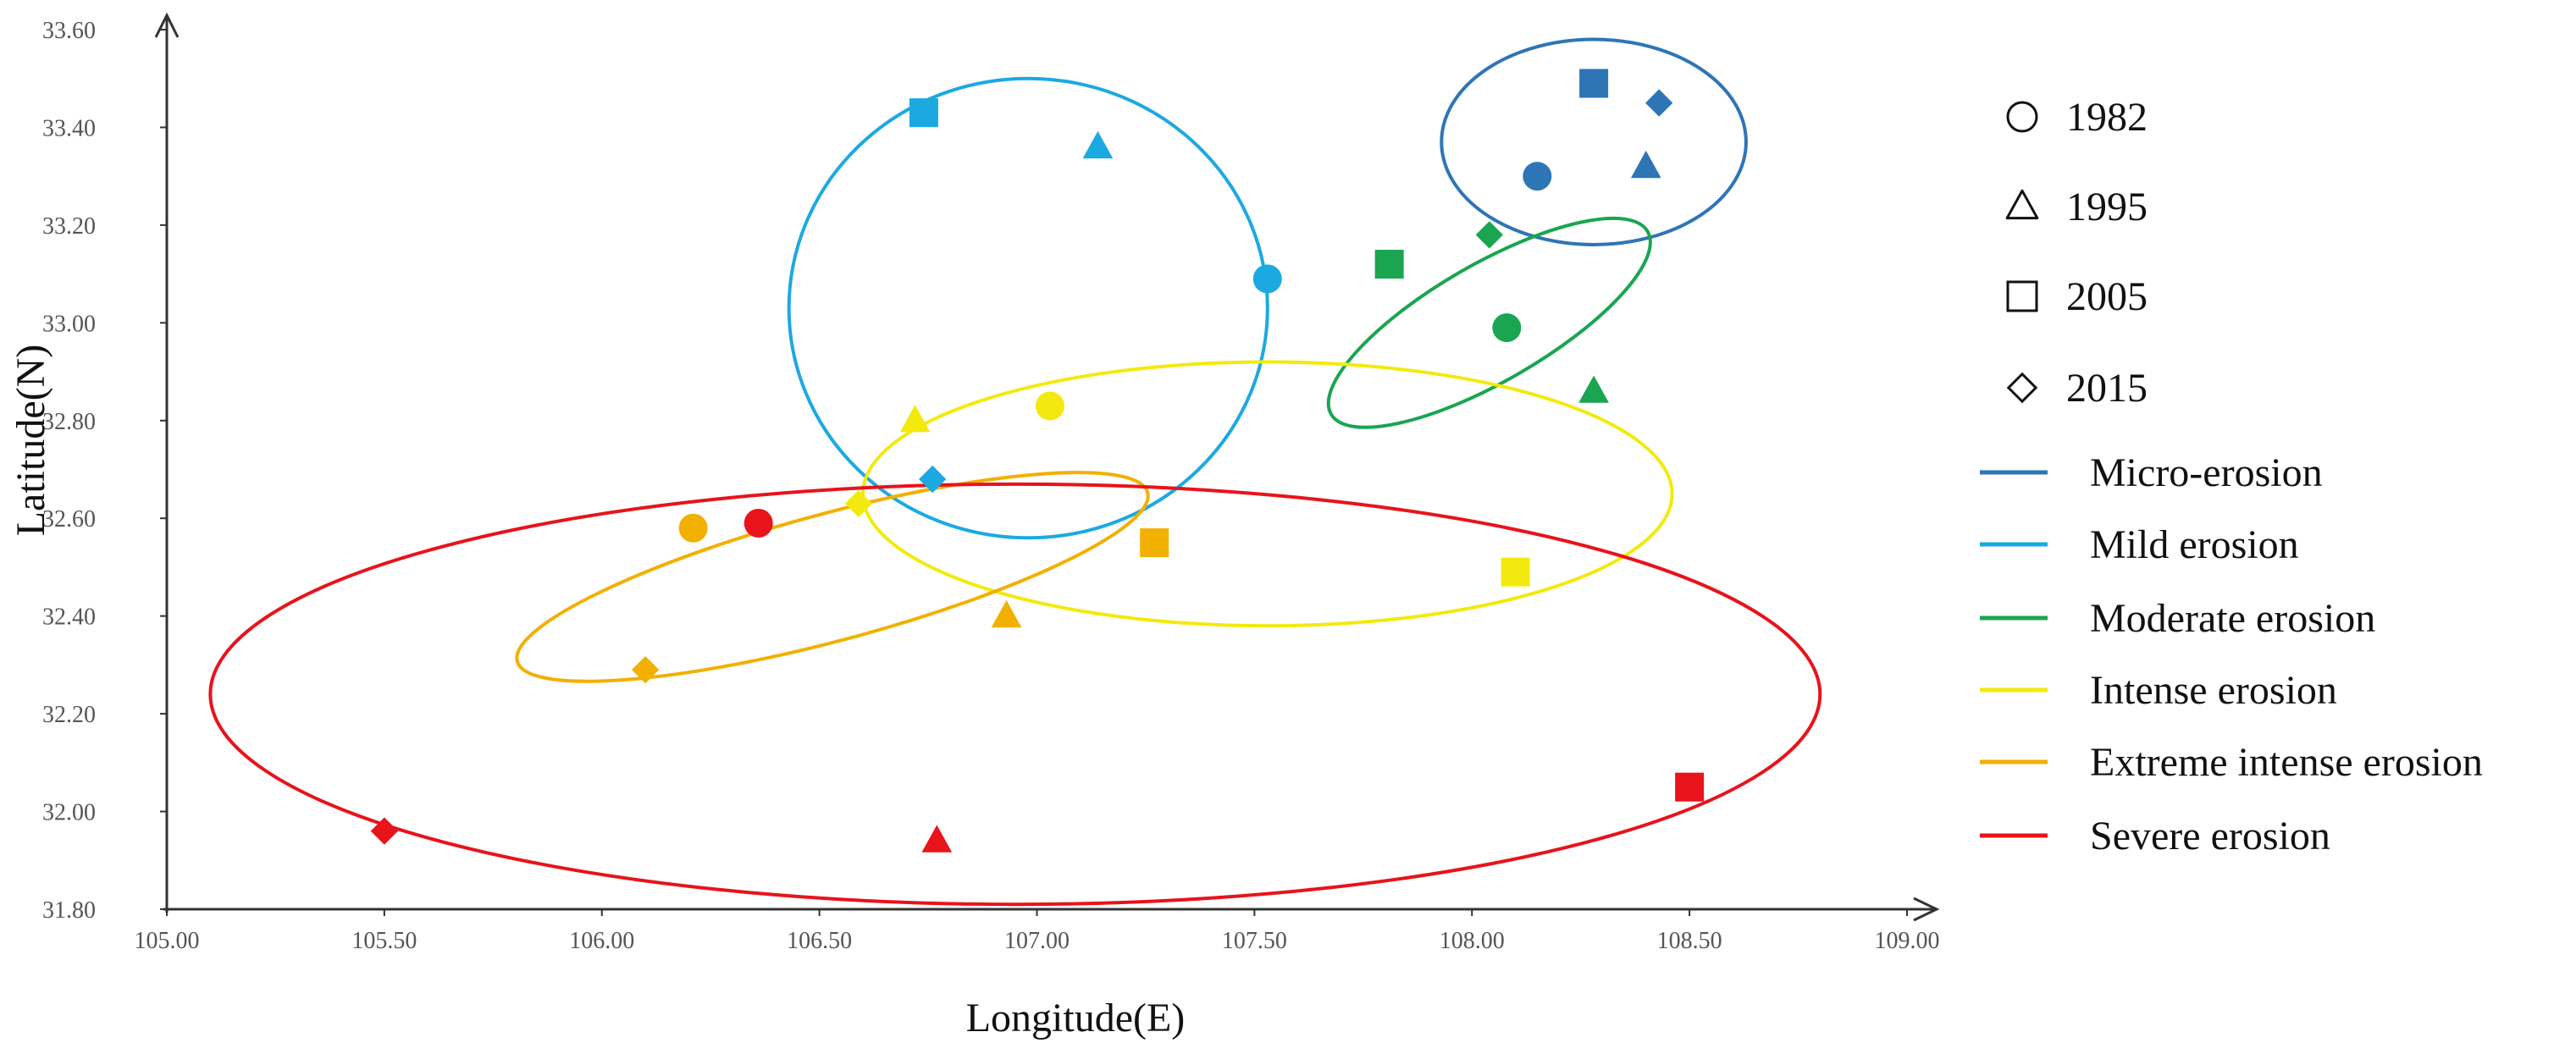 Image resolution: width=2576 pixels, height=1054 pixels. What do you see at coordinates (1907, 941) in the screenshot?
I see `x-tick-label: 109.00` at bounding box center [1907, 941].